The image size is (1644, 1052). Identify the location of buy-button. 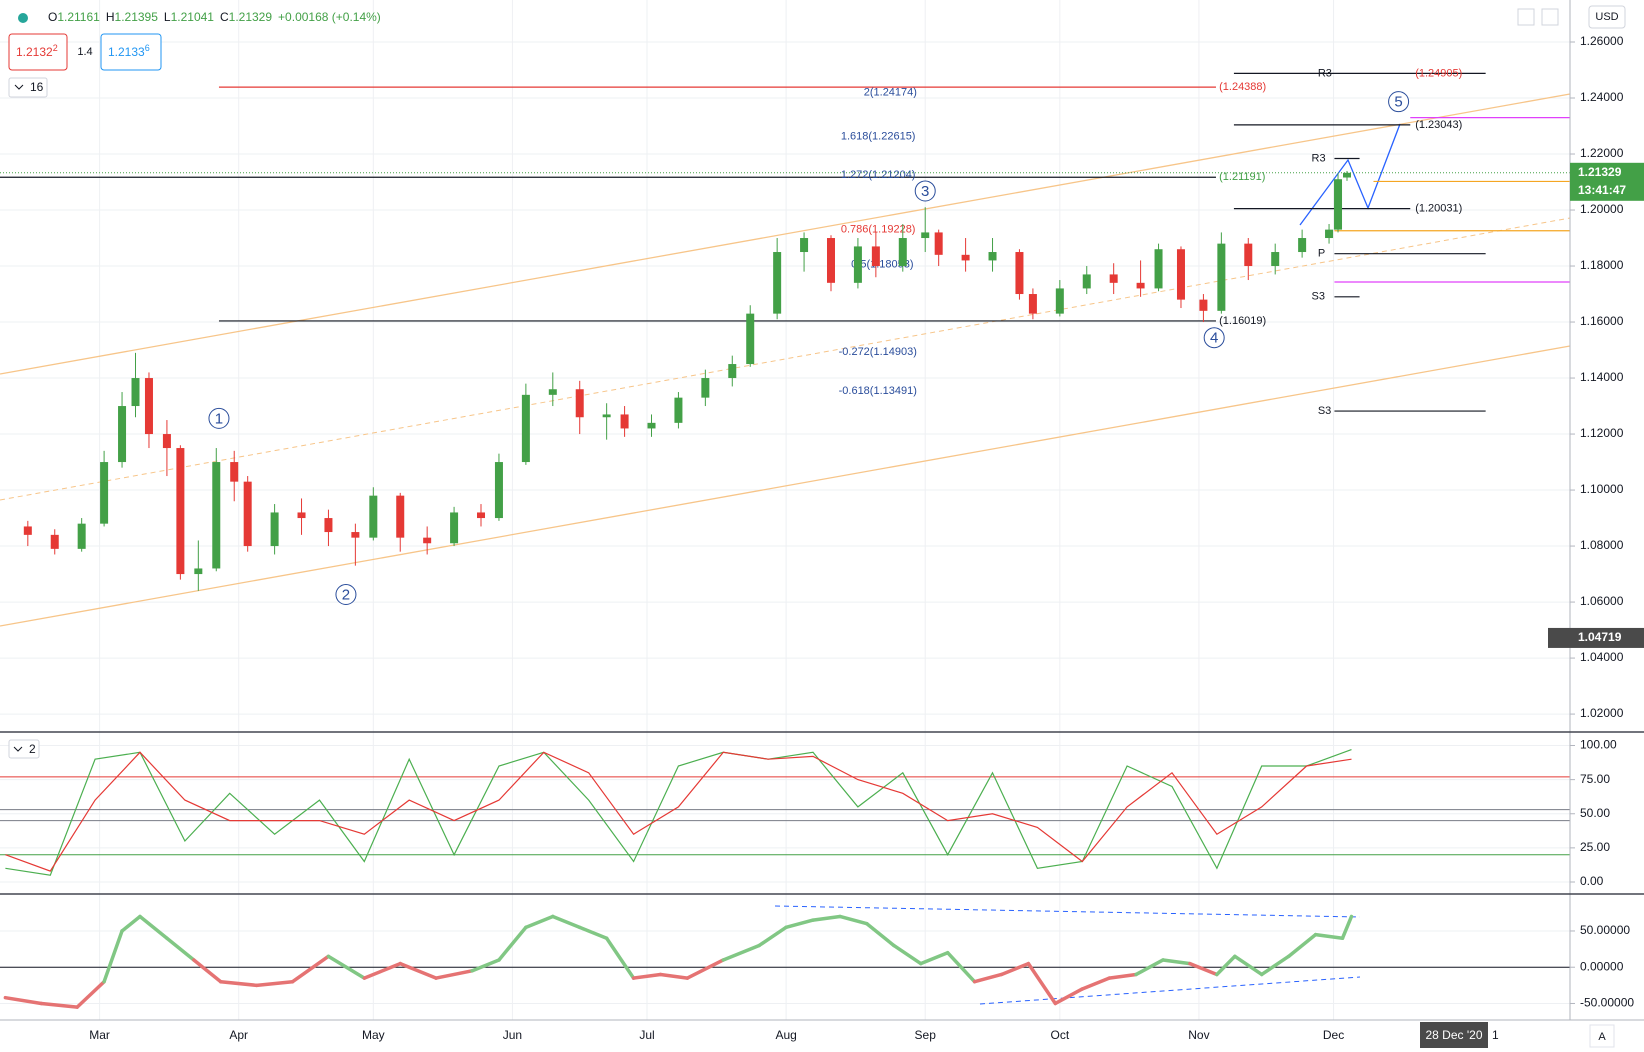
(131, 52).